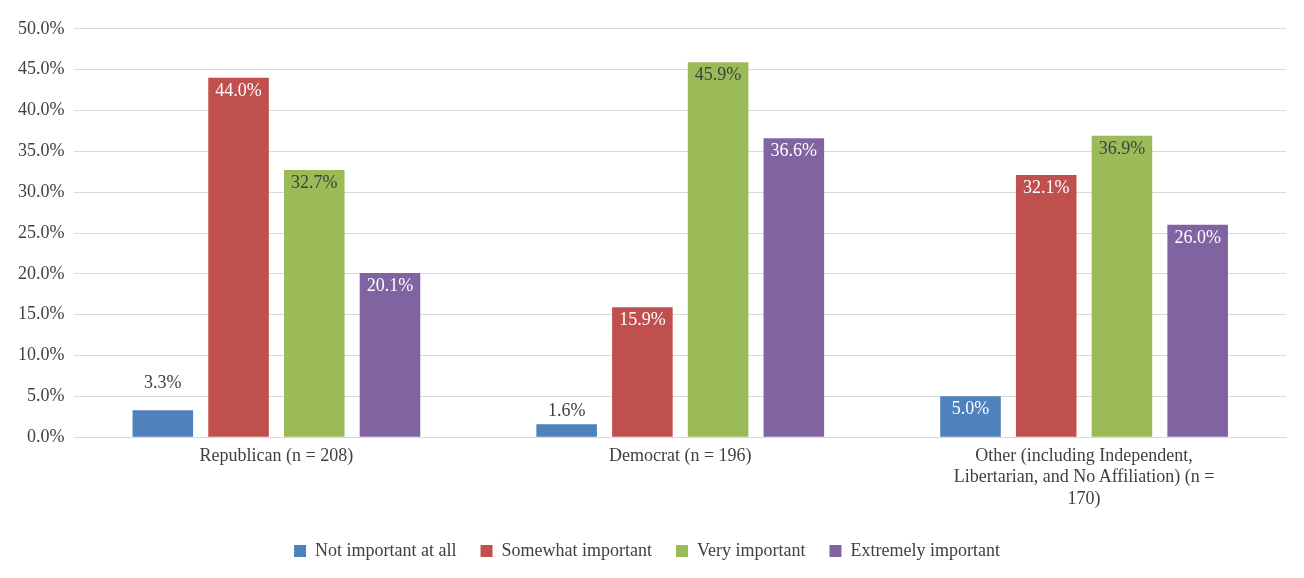 Image resolution: width=1304 pixels, height=578 pixels. What do you see at coordinates (41, 68) in the screenshot?
I see `y-tick-label: 45.0%` at bounding box center [41, 68].